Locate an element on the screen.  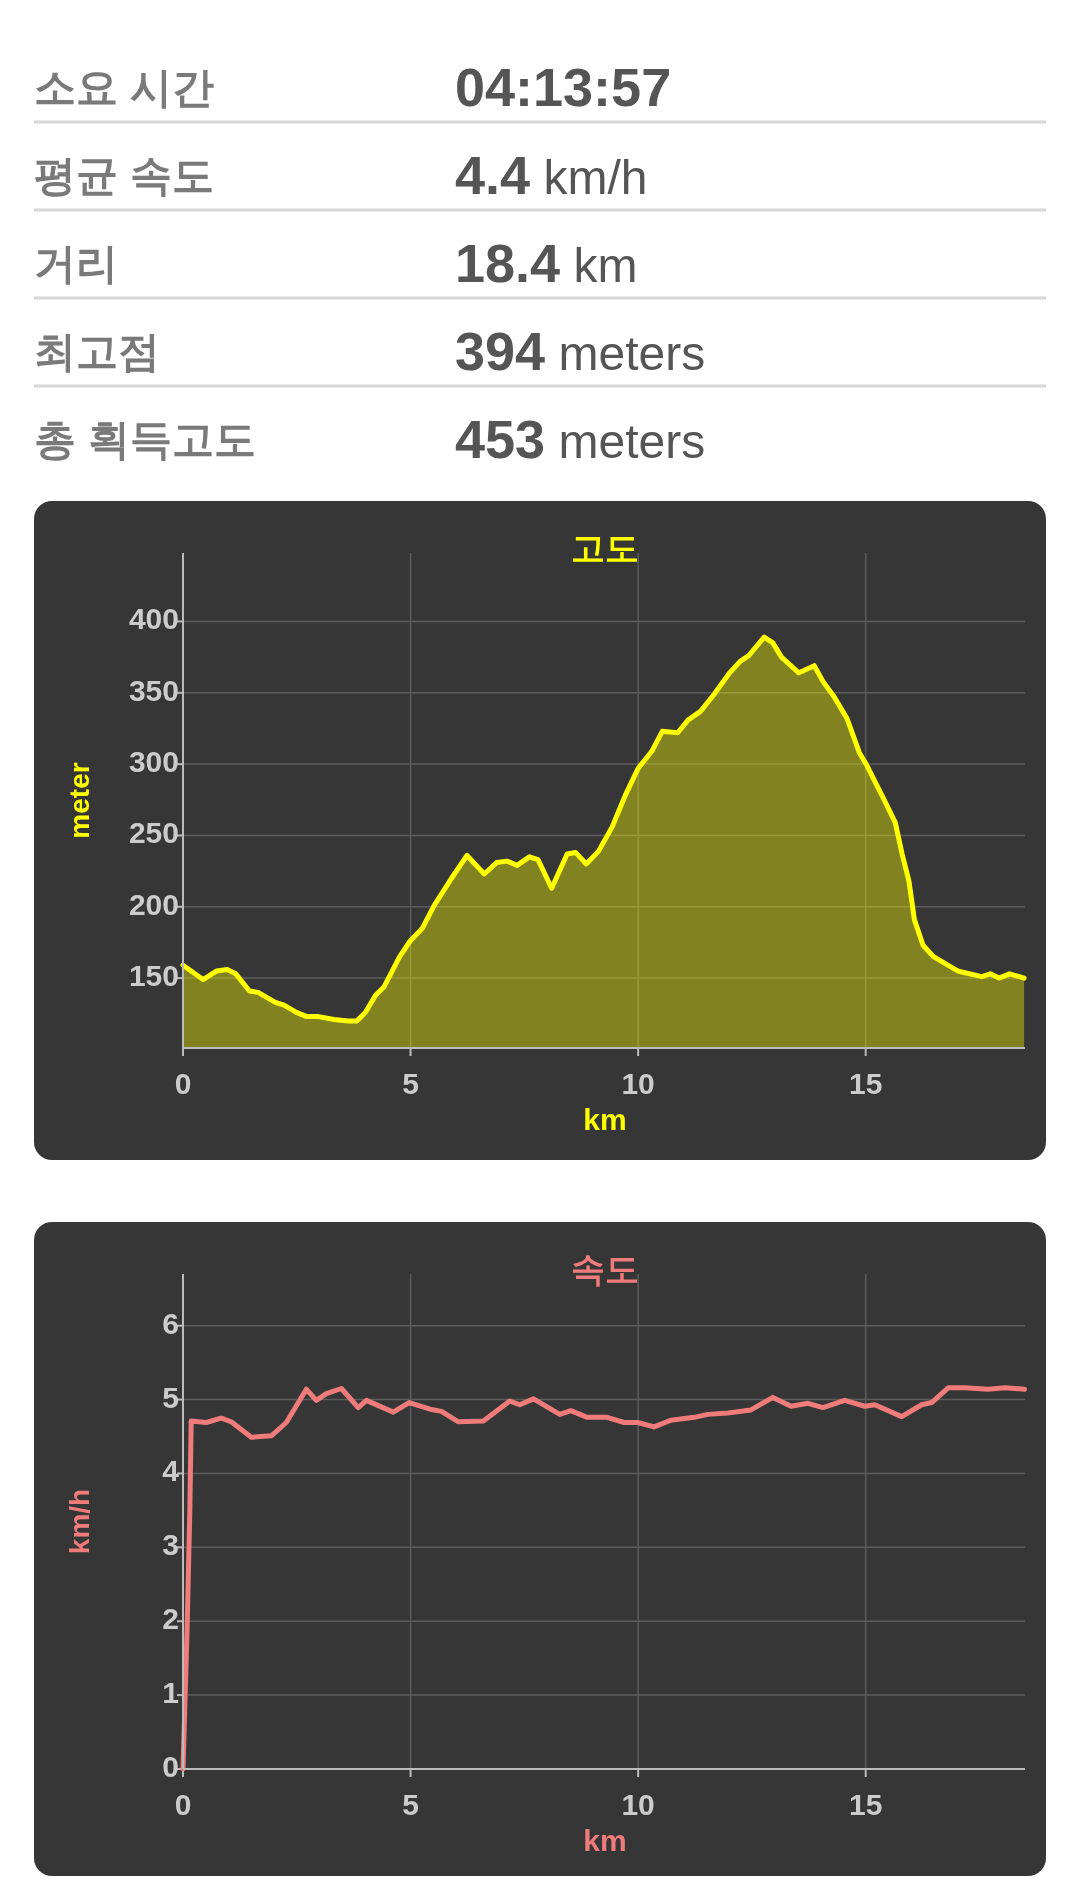
y-tick-label: 1 is located at coordinates (170, 1693).